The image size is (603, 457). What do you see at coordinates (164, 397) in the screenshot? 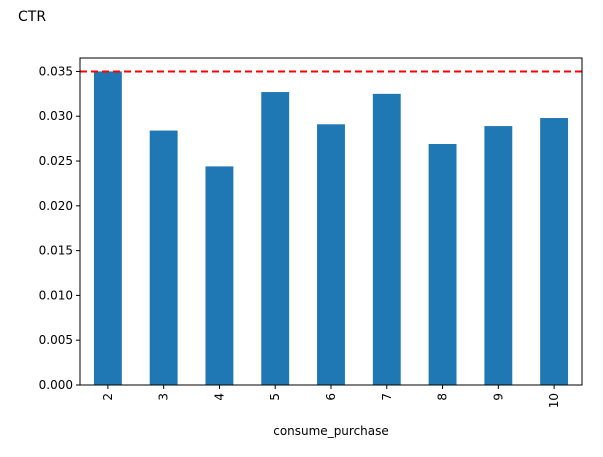
I see `x-tick-label: 3` at bounding box center [164, 397].